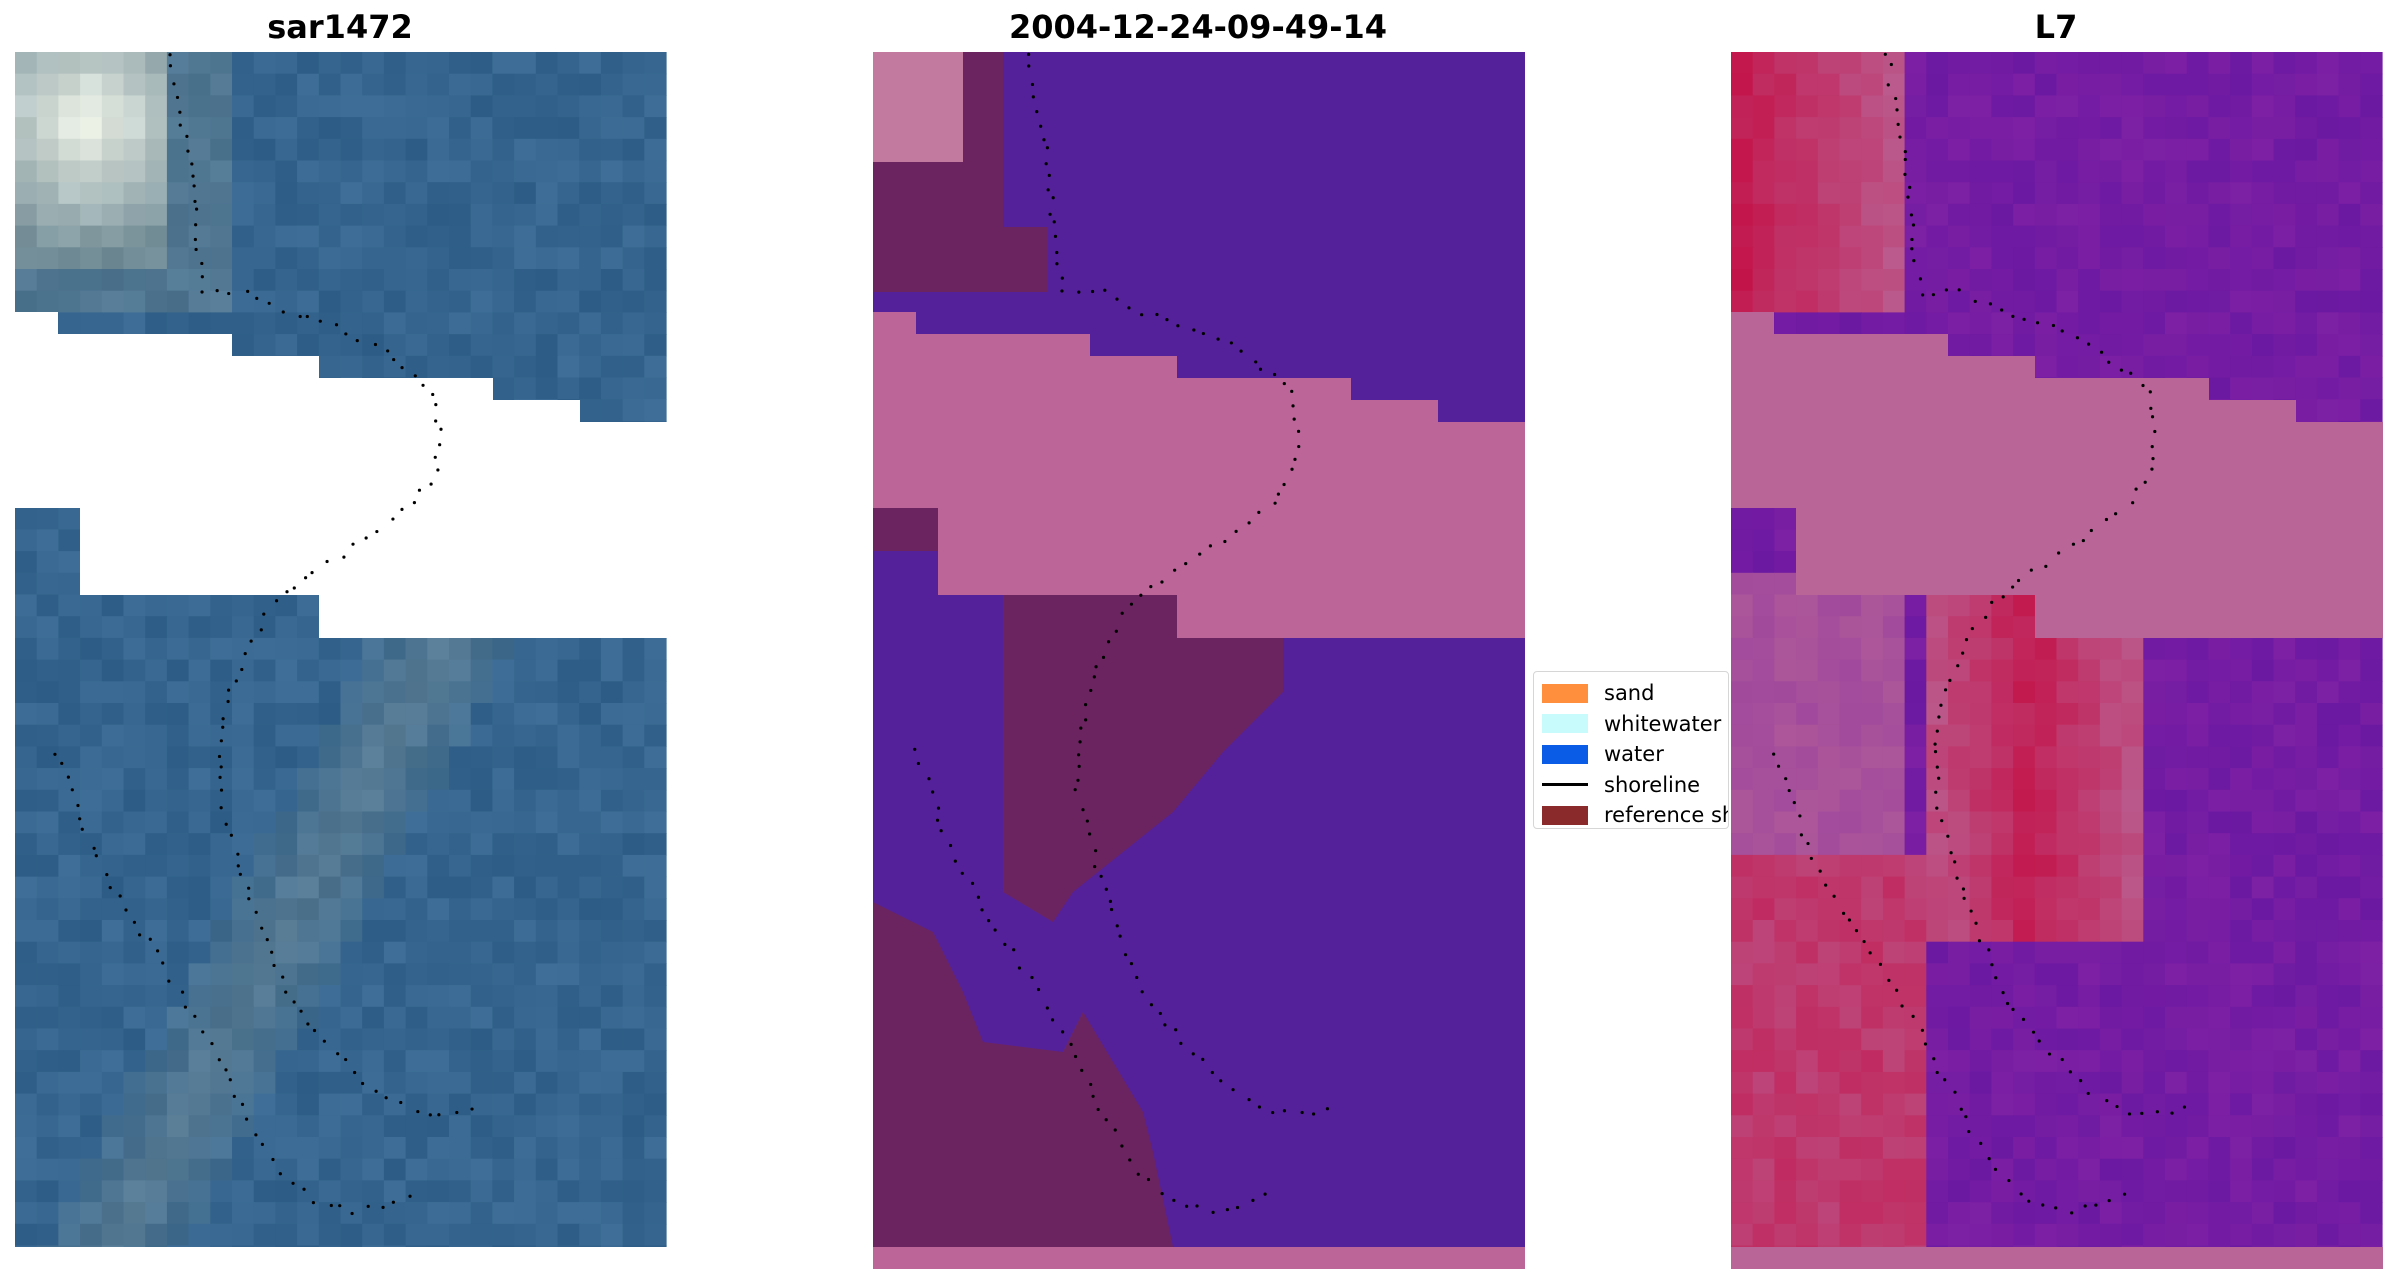 The height and width of the screenshot is (1283, 2396). I want to click on panel-title-mndwi: L7, so click(2056, 27).